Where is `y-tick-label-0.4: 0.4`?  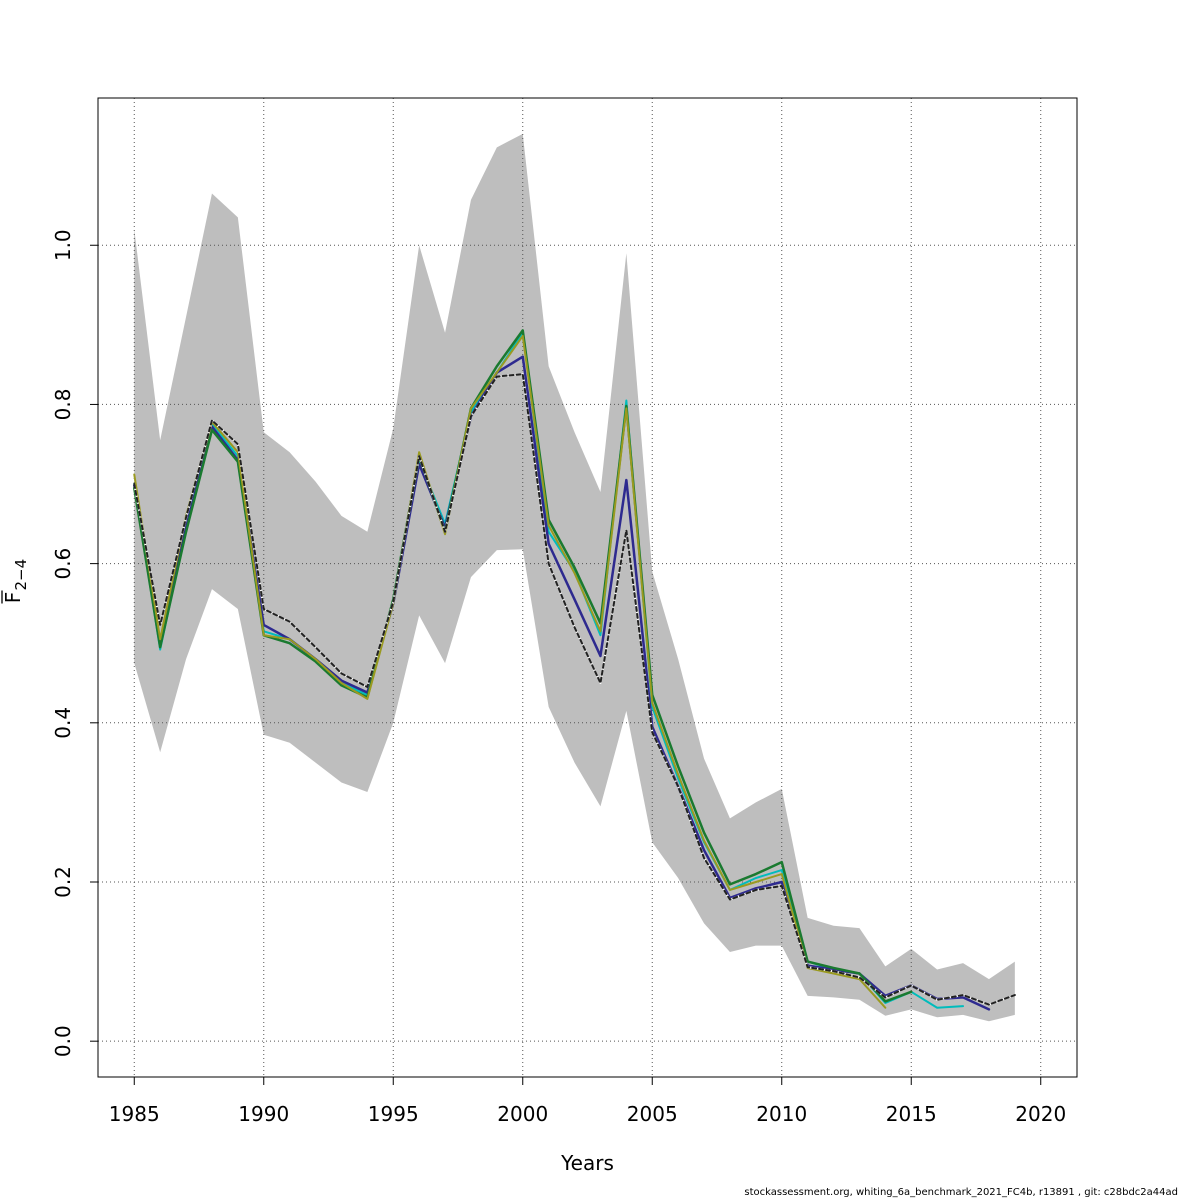
y-tick-label-0.4: 0.4 is located at coordinates (63, 723).